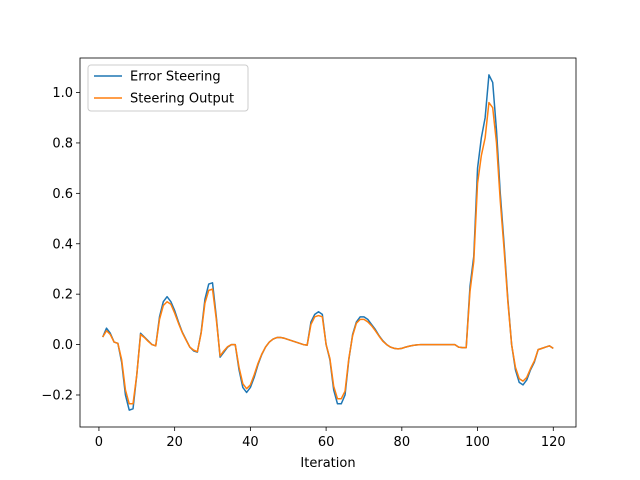 Image resolution: width=640 pixels, height=480 pixels. What do you see at coordinates (168, 88) in the screenshot?
I see `legend-box` at bounding box center [168, 88].